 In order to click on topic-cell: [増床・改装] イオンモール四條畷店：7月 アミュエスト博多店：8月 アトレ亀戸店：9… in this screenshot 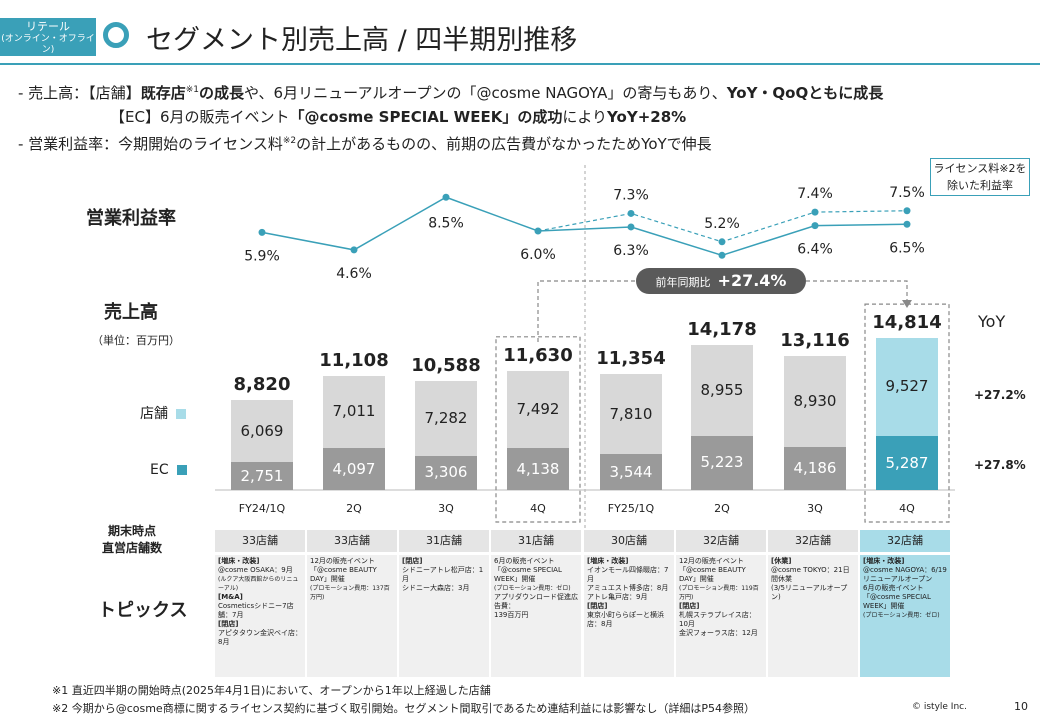, I will do `click(629, 616)`.